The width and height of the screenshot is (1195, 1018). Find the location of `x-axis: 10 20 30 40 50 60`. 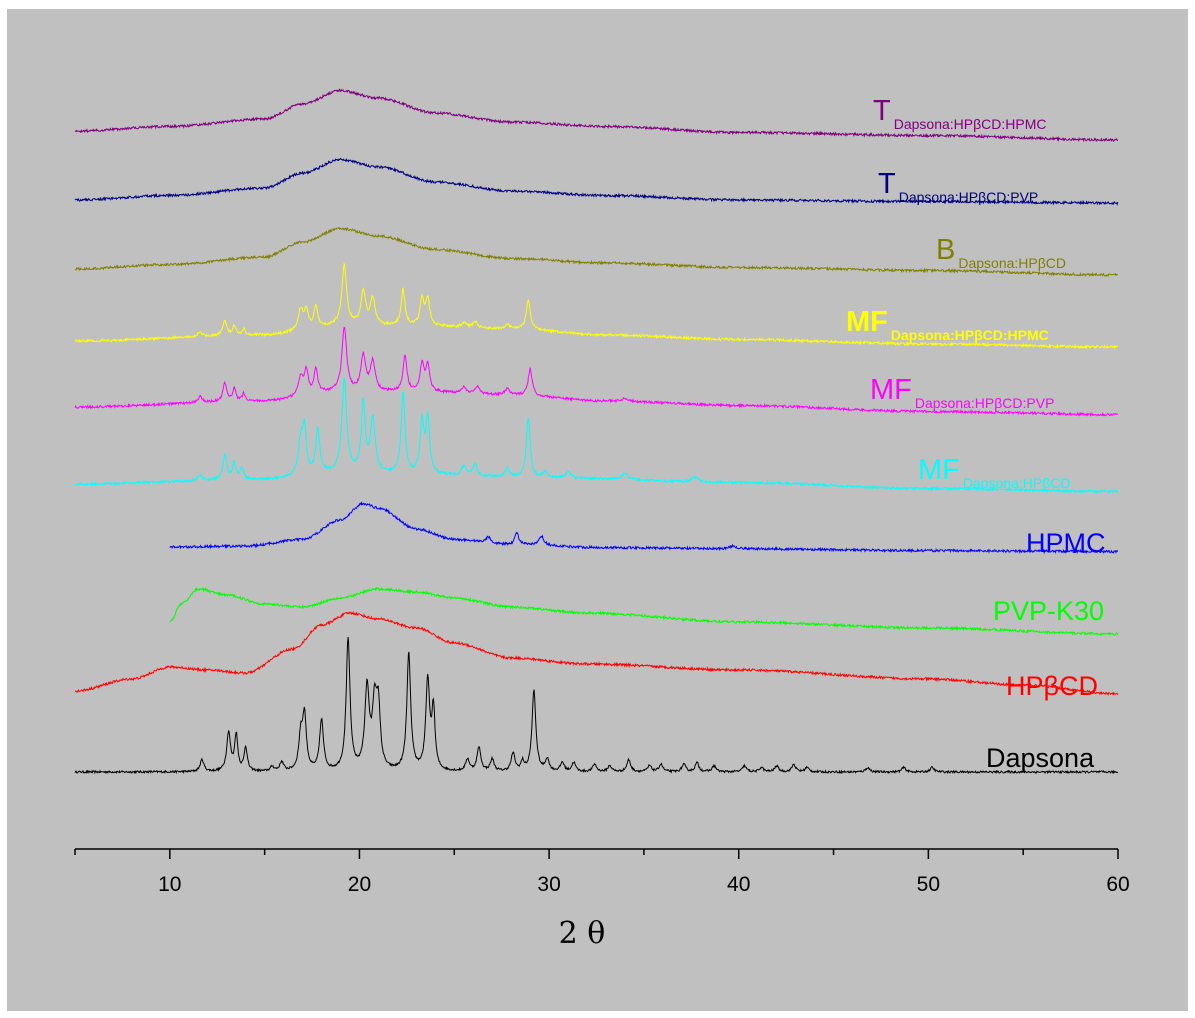

x-axis: 10 20 30 40 50 60 is located at coordinates (602, 872).